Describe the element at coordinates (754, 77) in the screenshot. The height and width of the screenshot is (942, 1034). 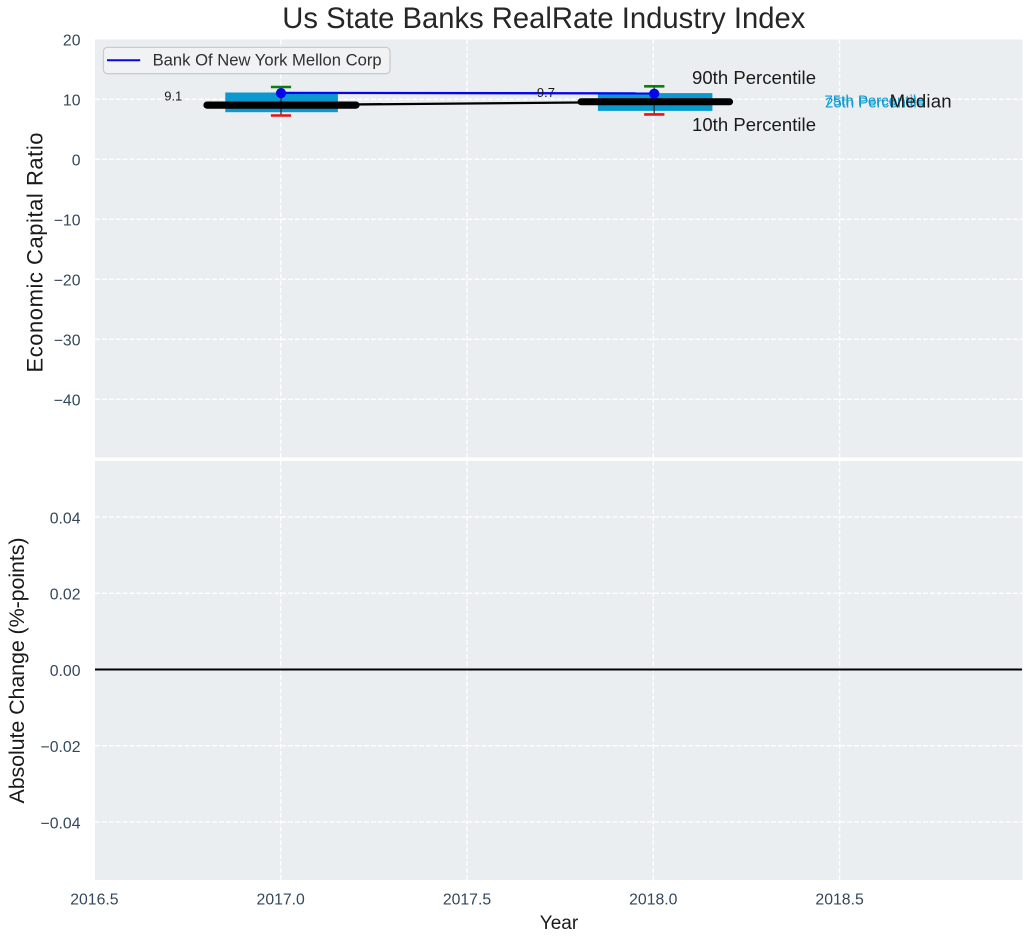
I see `svg-text: 90th Percentile` at that location.